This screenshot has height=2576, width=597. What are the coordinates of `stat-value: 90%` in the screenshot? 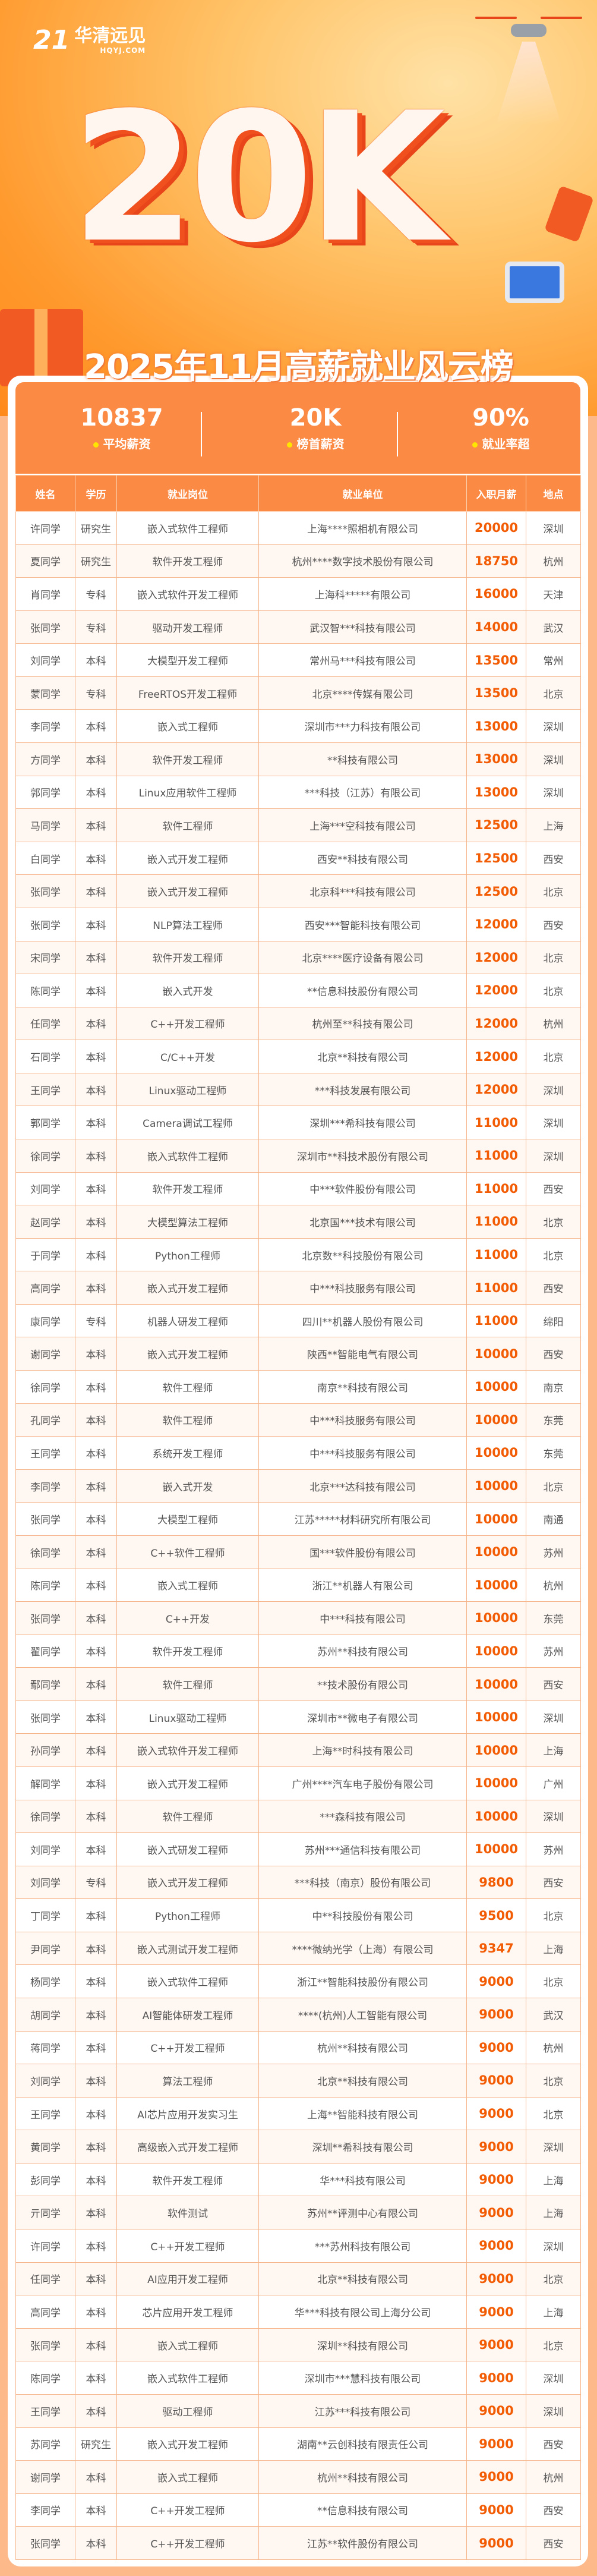 It's located at (500, 418).